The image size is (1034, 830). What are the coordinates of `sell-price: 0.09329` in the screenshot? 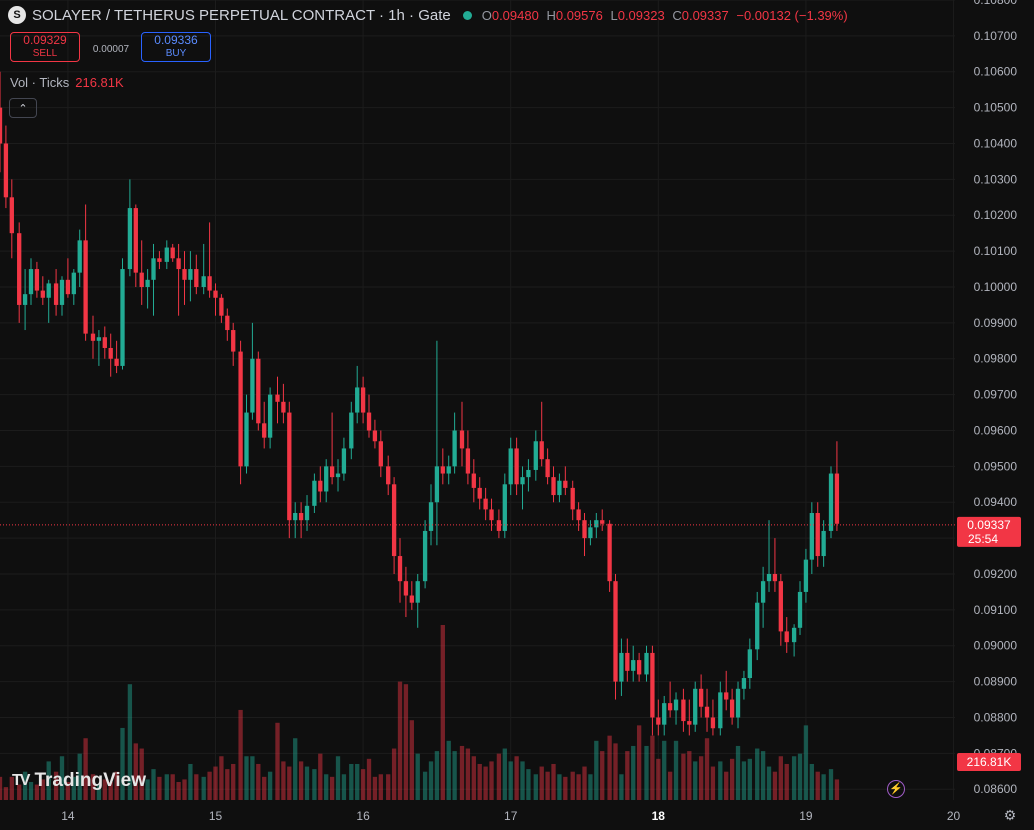 It's located at (45, 40).